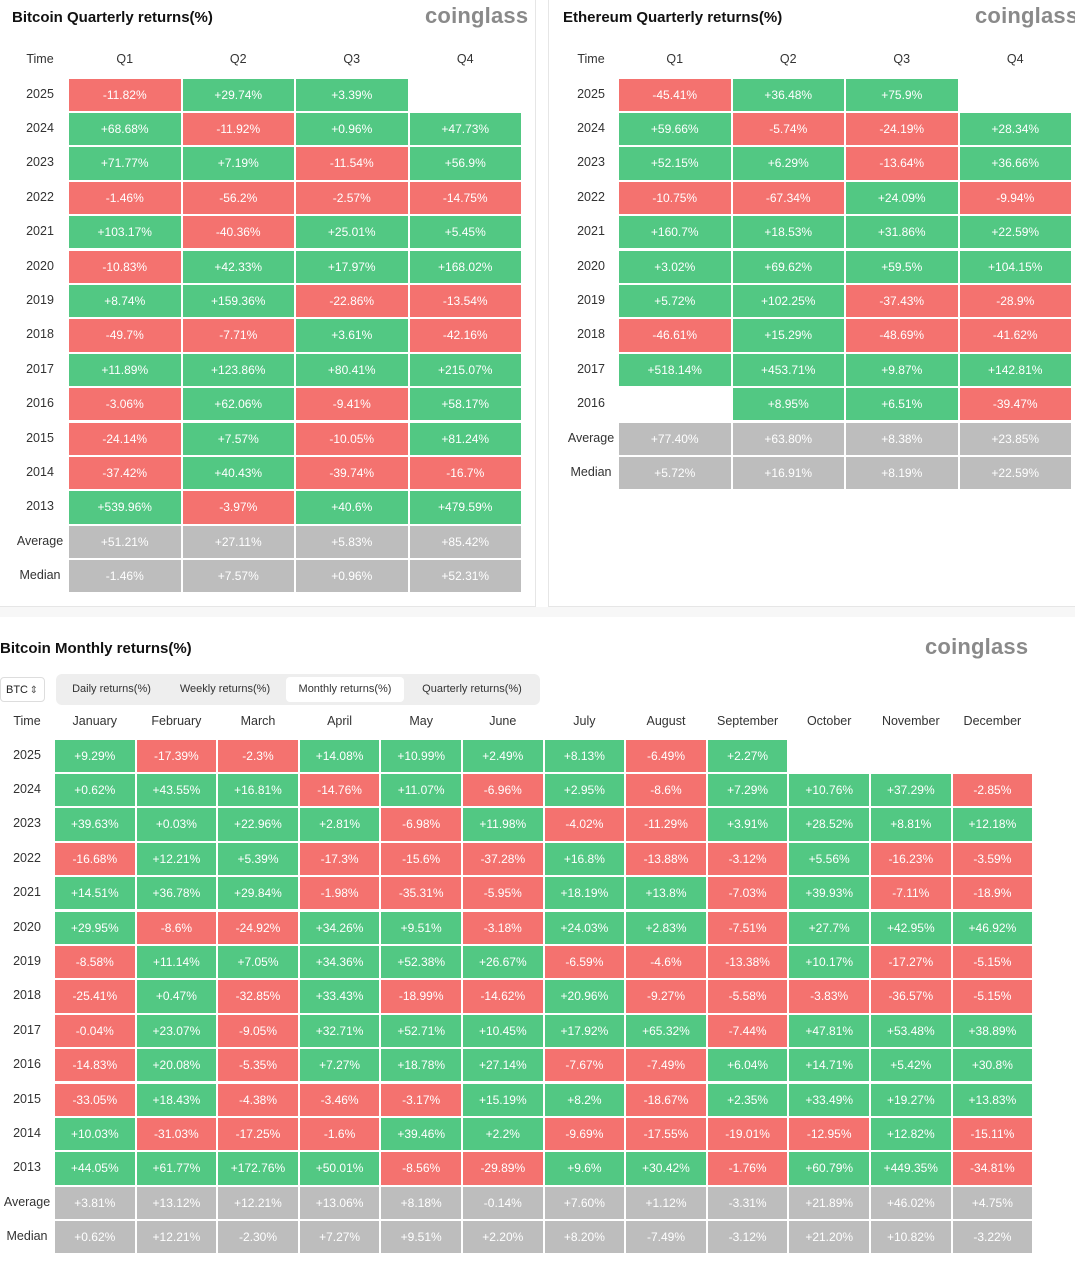 This screenshot has width=1075, height=1262. I want to click on return-cell: +42.33%, so click(238, 266).